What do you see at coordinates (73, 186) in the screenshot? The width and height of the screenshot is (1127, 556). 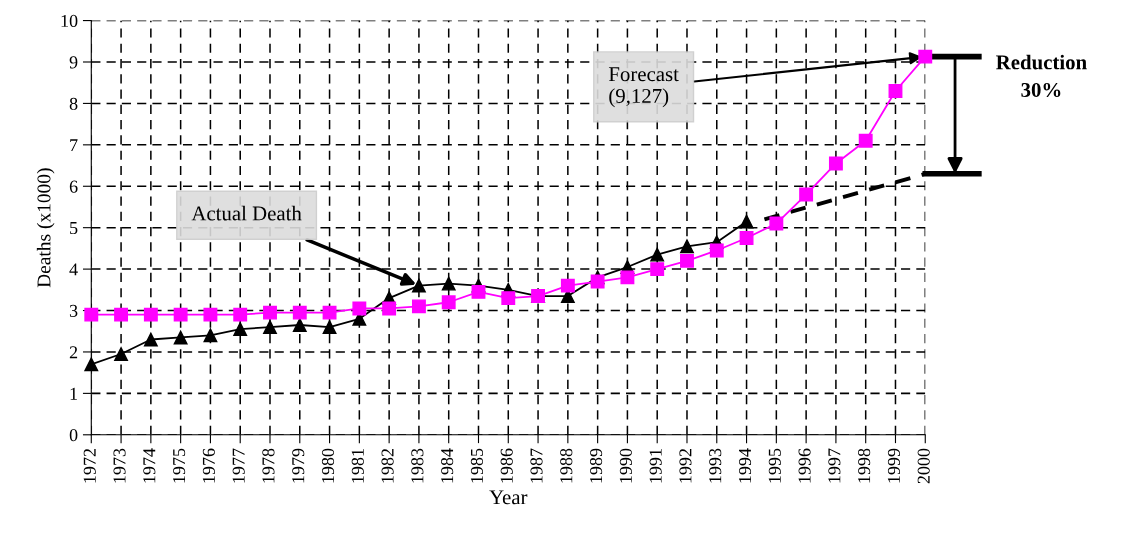 I see `y-tick-label: 6` at bounding box center [73, 186].